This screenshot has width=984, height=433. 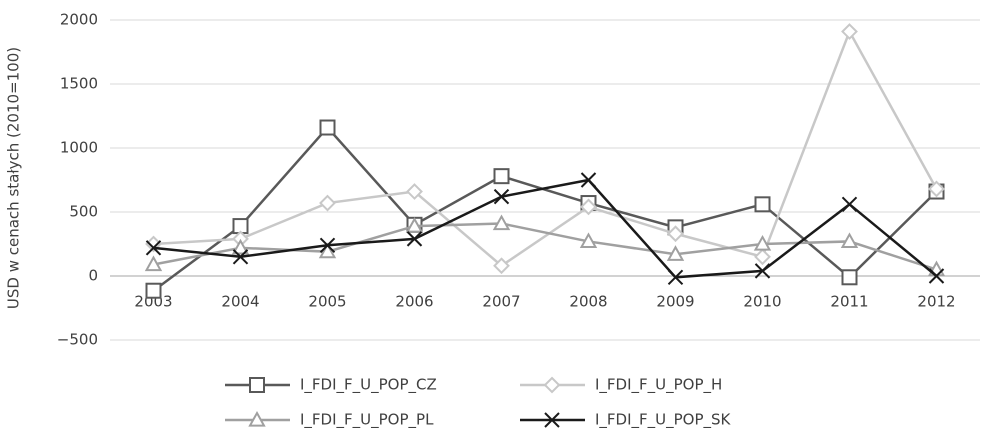 What do you see at coordinates (588, 302) in the screenshot?
I see `x-tick-label: 2008` at bounding box center [588, 302].